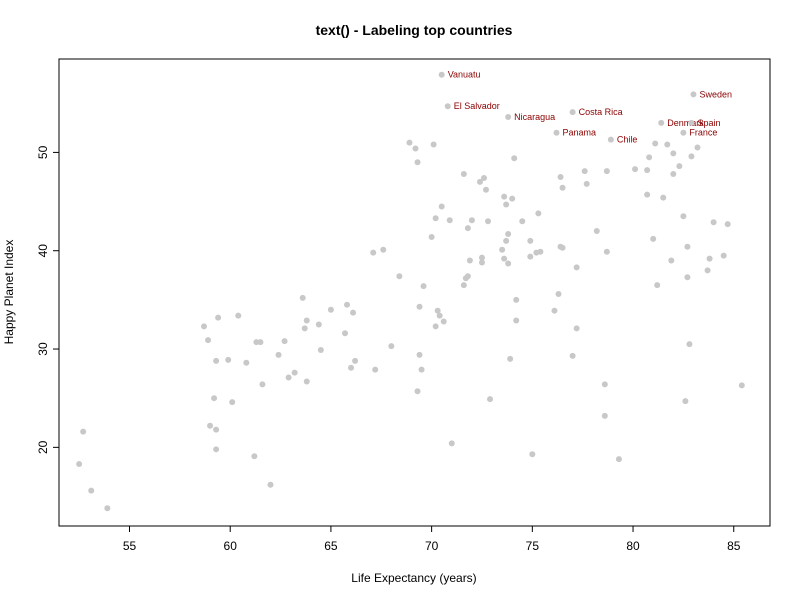 The width and height of the screenshot is (800, 600). What do you see at coordinates (533, 546) in the screenshot?
I see `x-tick-label: 75` at bounding box center [533, 546].